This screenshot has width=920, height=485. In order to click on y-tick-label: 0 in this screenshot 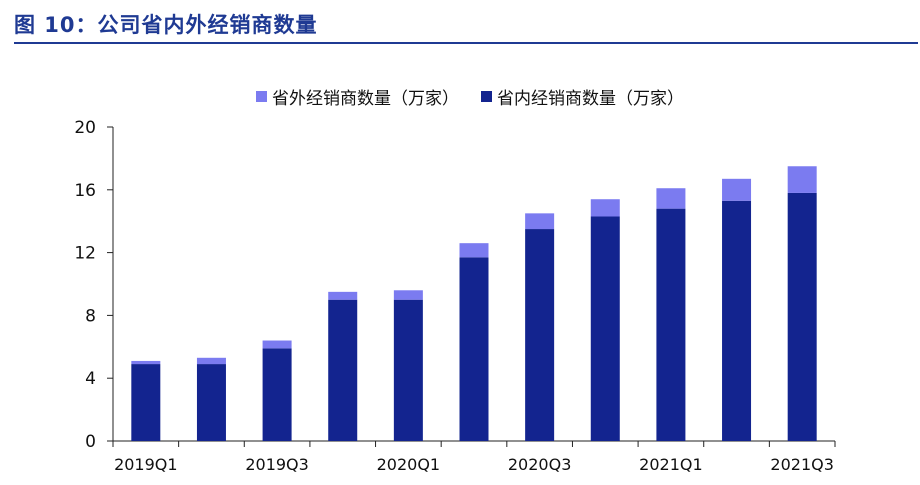, I will do `click(90, 442)`.